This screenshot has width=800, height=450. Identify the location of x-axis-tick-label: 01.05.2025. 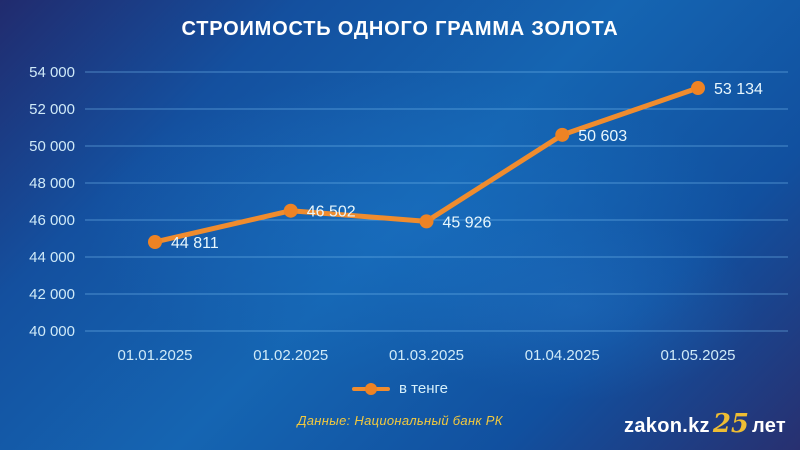
(697, 355).